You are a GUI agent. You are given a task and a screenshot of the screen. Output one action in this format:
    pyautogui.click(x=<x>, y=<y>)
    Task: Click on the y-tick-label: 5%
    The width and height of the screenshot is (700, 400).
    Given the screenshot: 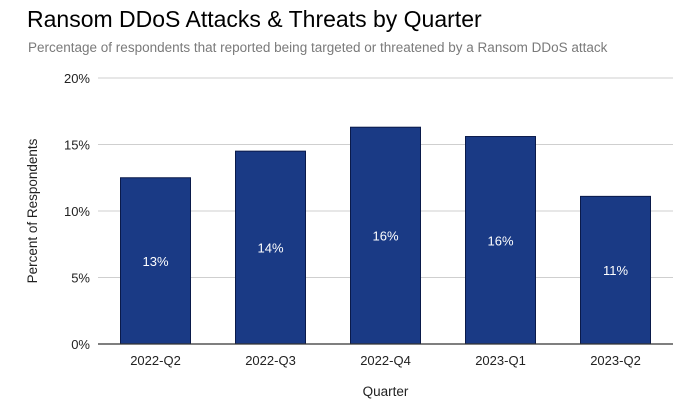 What is the action you would take?
    pyautogui.click(x=80, y=278)
    